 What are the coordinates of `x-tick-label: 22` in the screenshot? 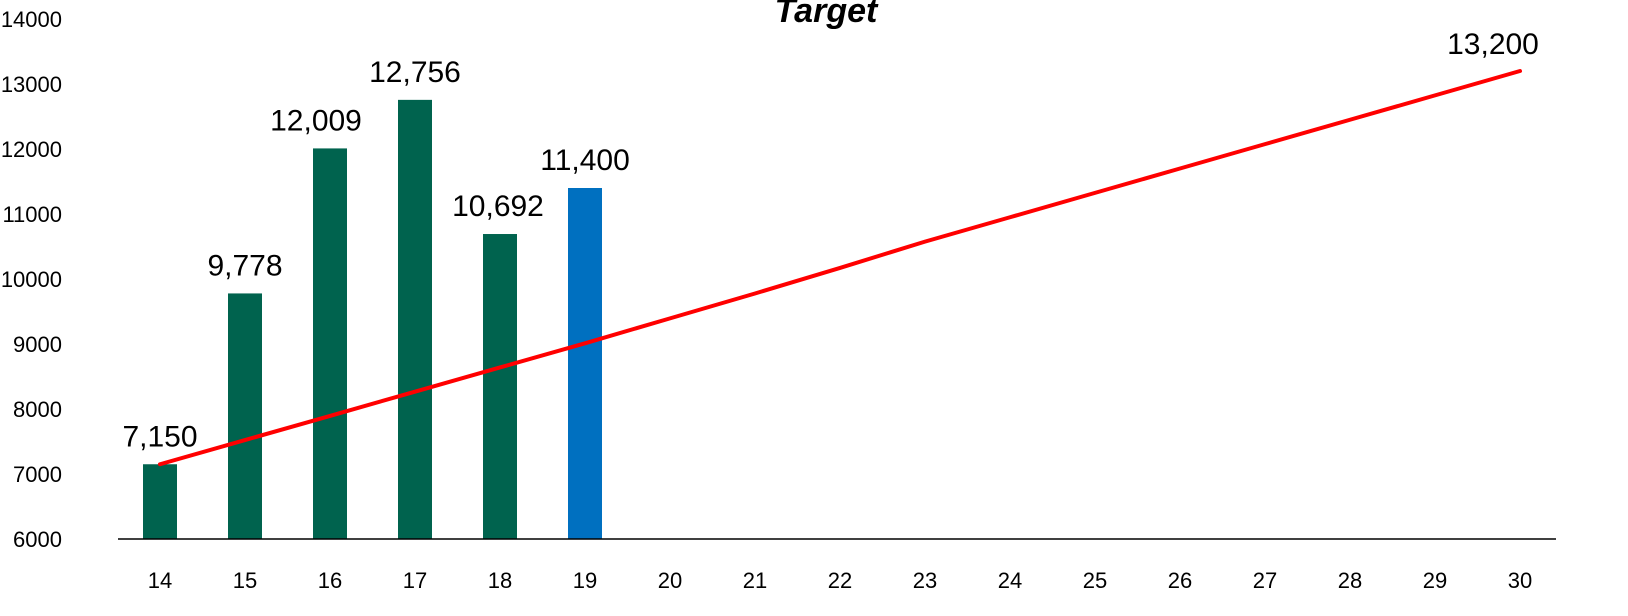 It's located at (840, 580).